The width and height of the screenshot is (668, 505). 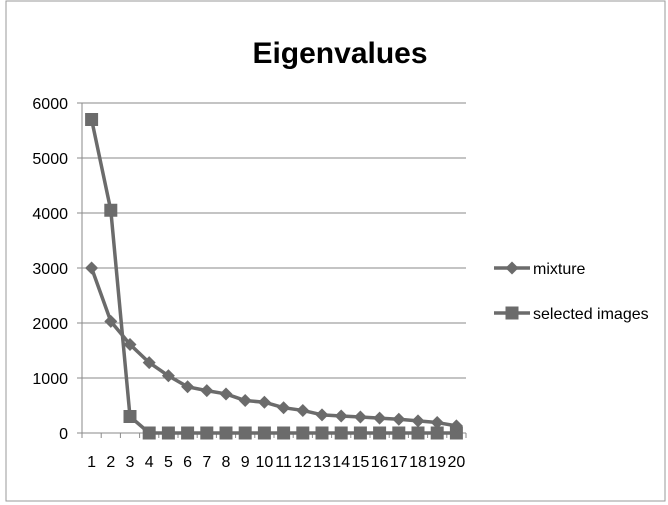 What do you see at coordinates (380, 462) in the screenshot?
I see `x-tick-label: 16` at bounding box center [380, 462].